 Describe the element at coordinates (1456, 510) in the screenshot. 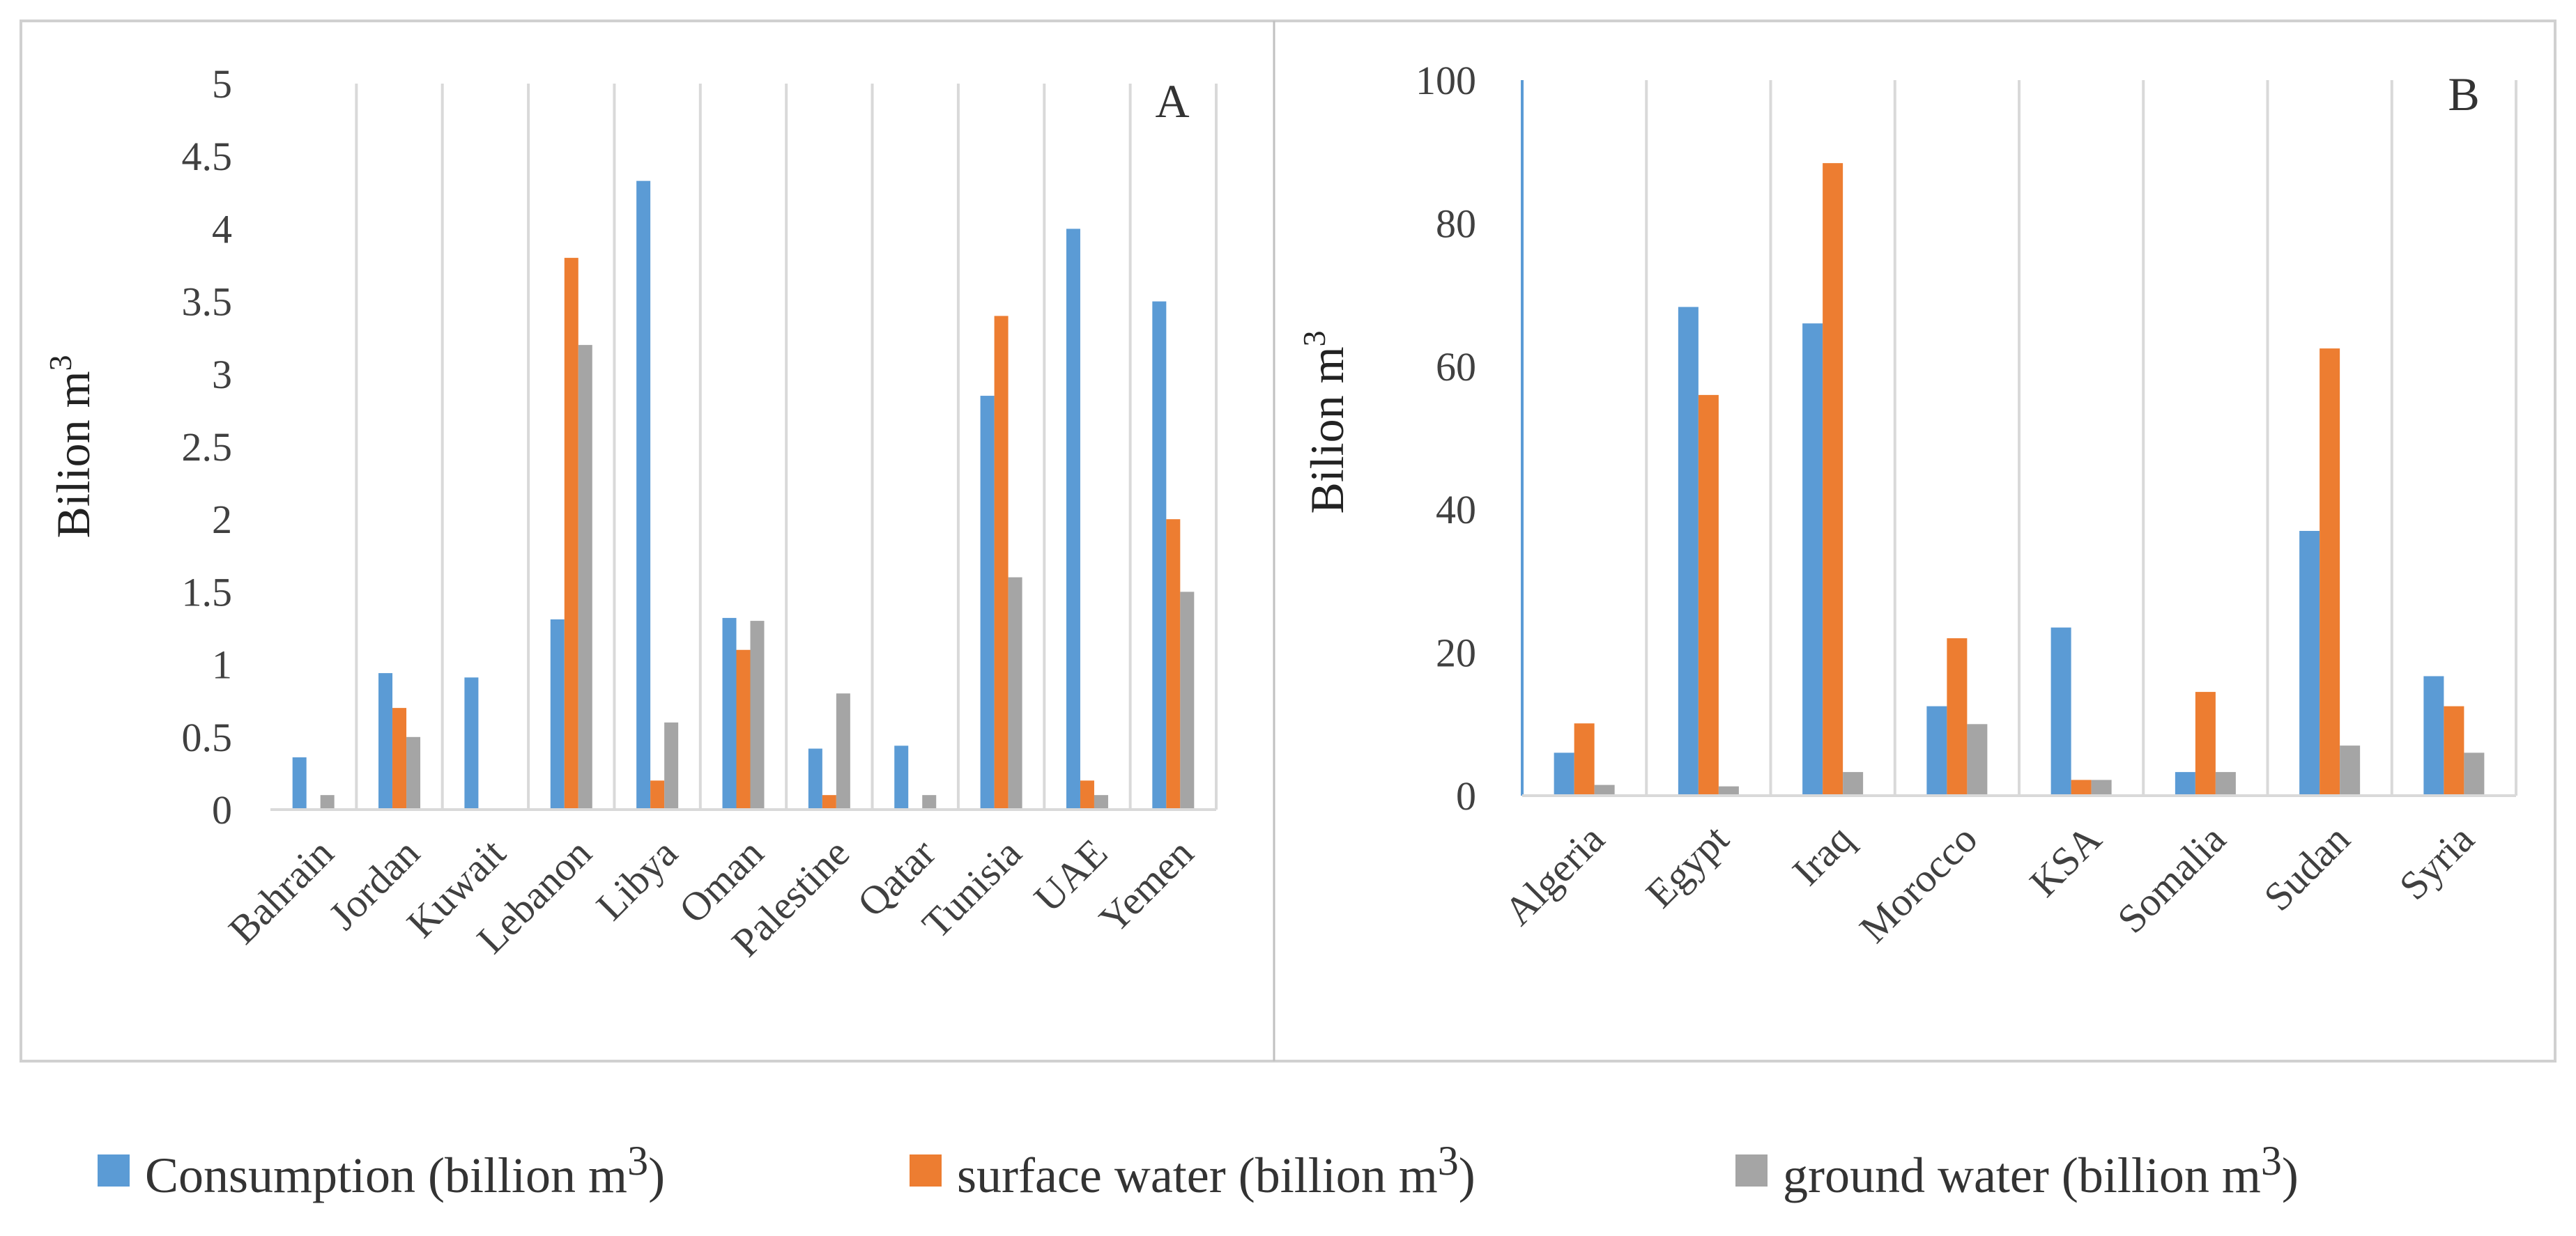

I see `panel-b-y-tick-label: 40` at that location.